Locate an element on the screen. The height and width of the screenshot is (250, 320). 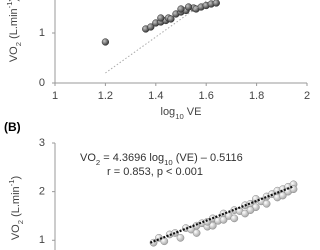
x-tick-label: 1.4 is located at coordinates (155, 96).